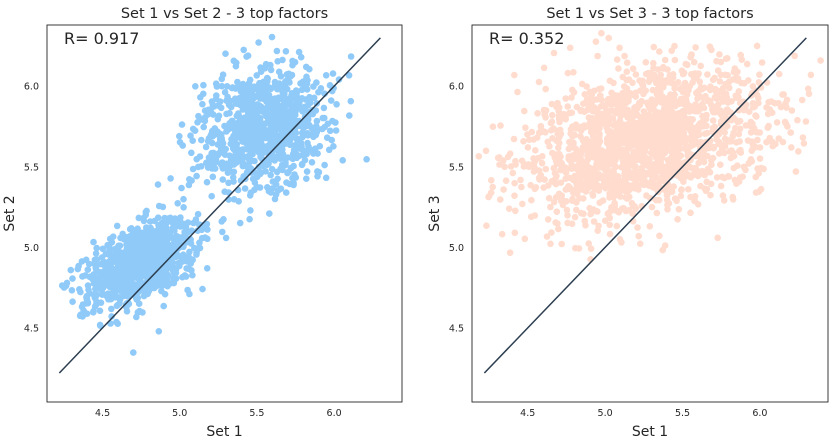  I want to click on x-tick-label: 4.5, so click(102, 413).